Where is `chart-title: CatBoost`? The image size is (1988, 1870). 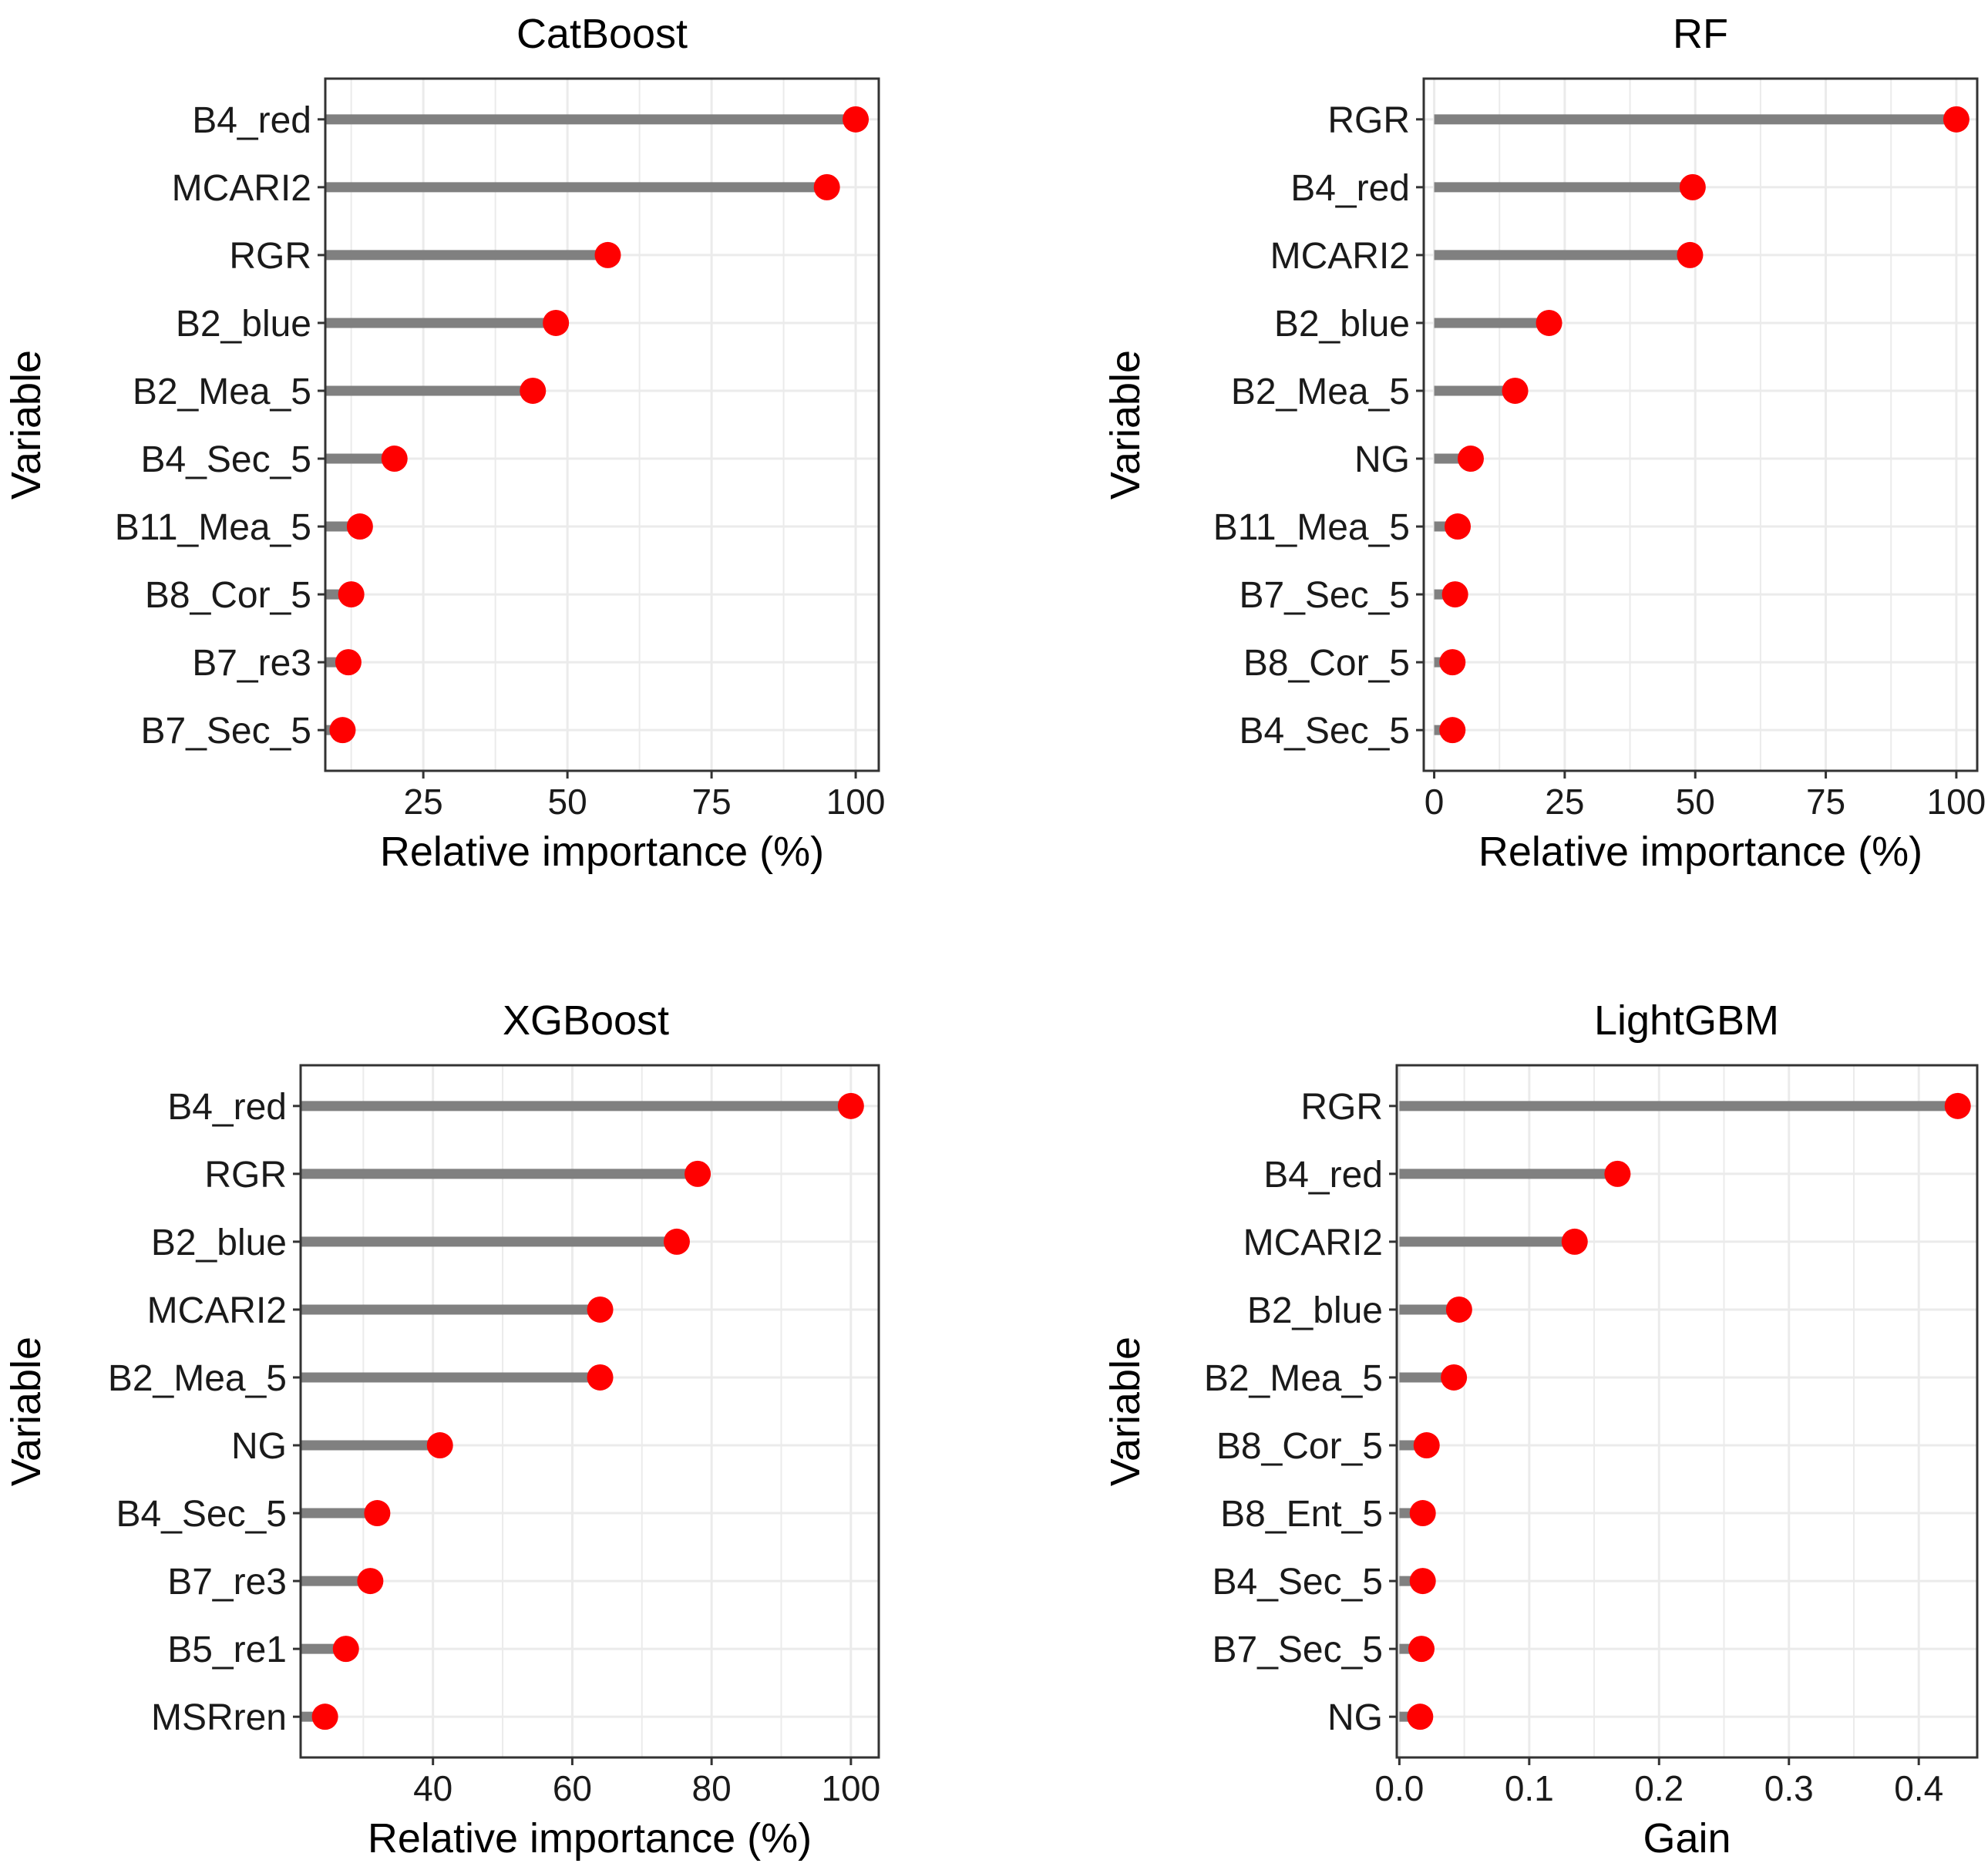 chart-title: CatBoost is located at coordinates (602, 34).